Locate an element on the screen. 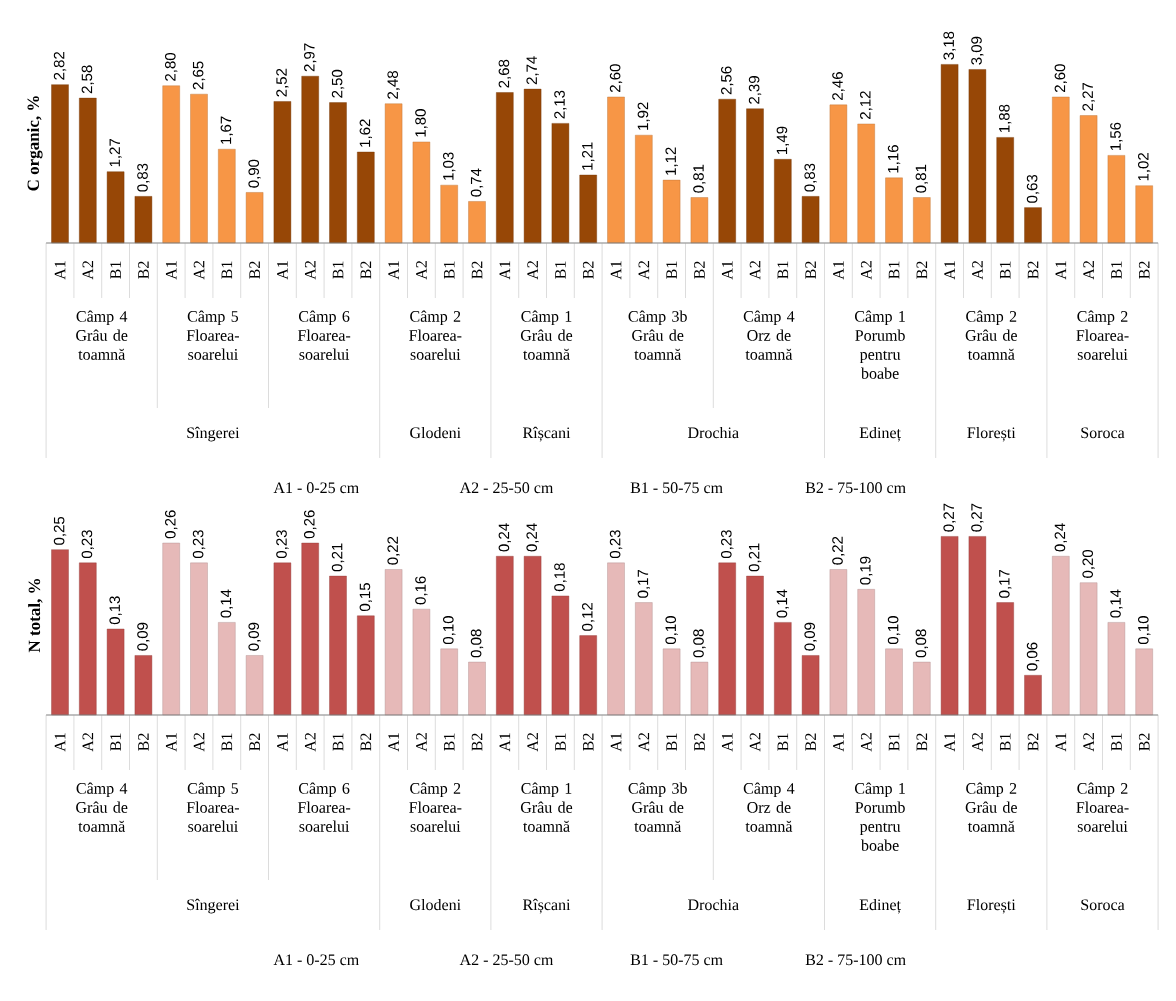 The width and height of the screenshot is (1176, 1001). data-label: 0,13 is located at coordinates (115, 610).